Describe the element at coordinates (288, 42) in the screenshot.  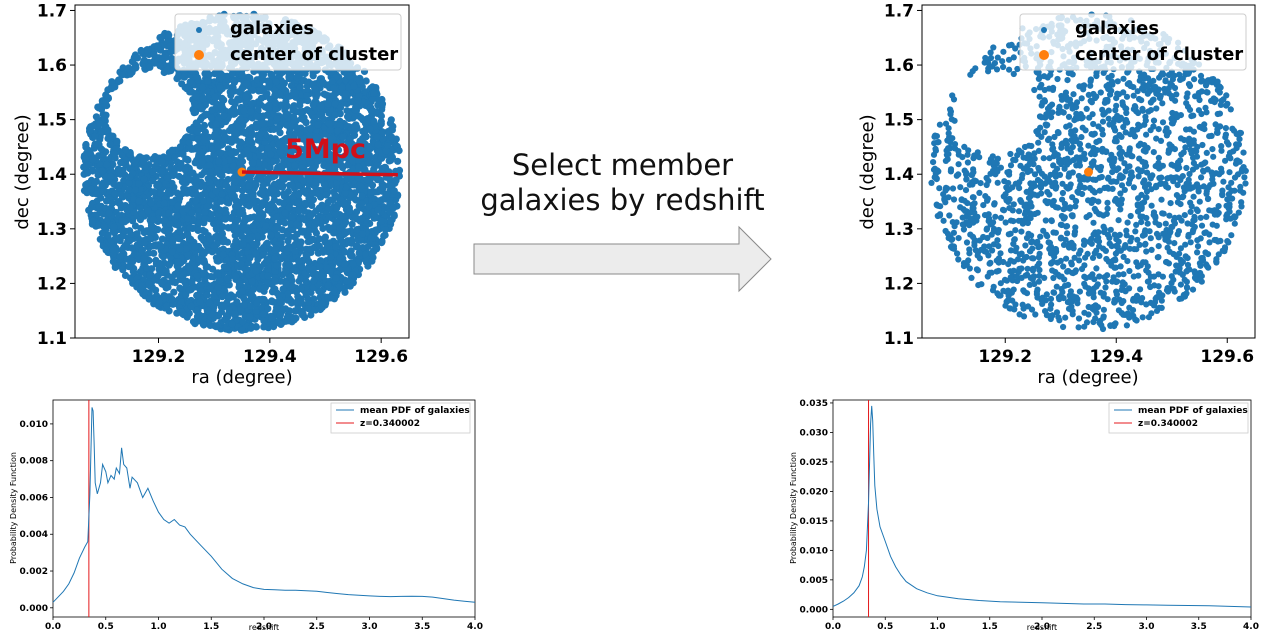
I see `legend: galaxies center of cluster` at that location.